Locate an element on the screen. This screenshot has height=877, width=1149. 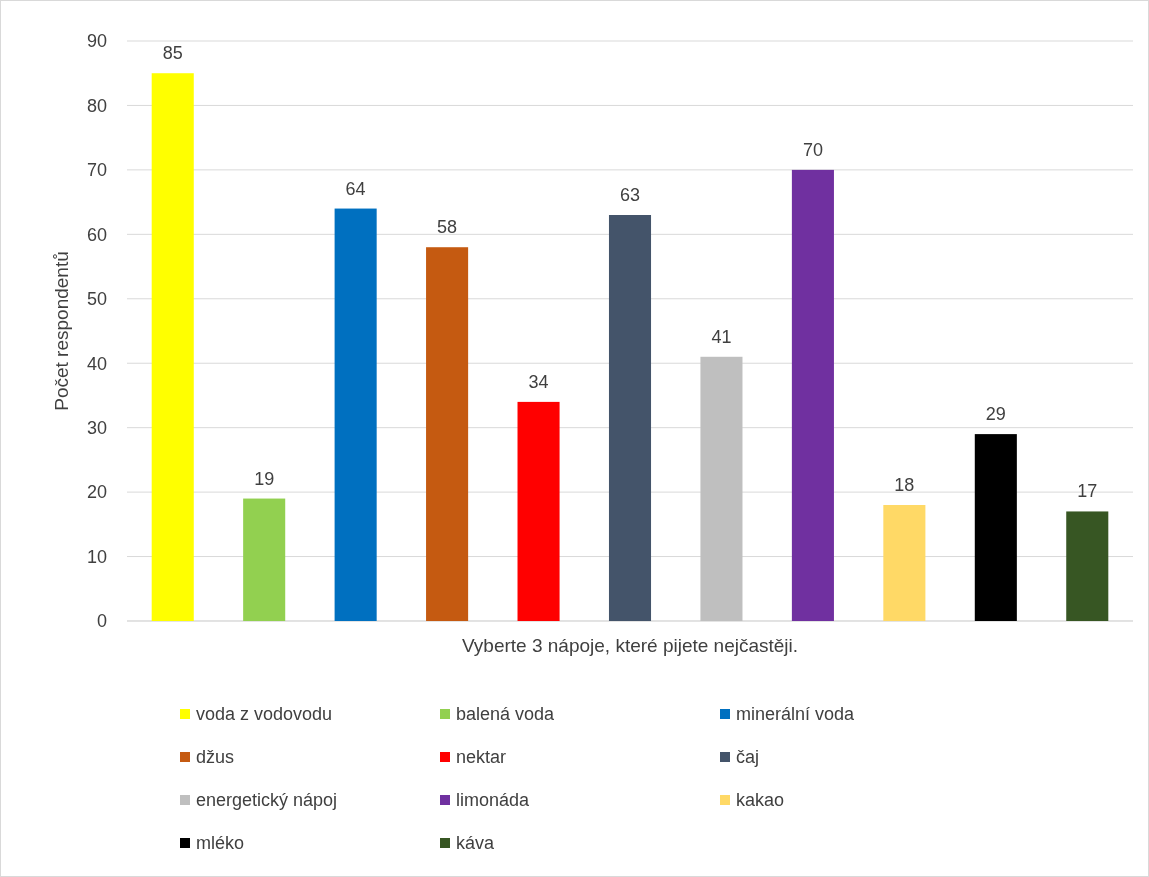
y-tick-label: 0 is located at coordinates (101, 621).